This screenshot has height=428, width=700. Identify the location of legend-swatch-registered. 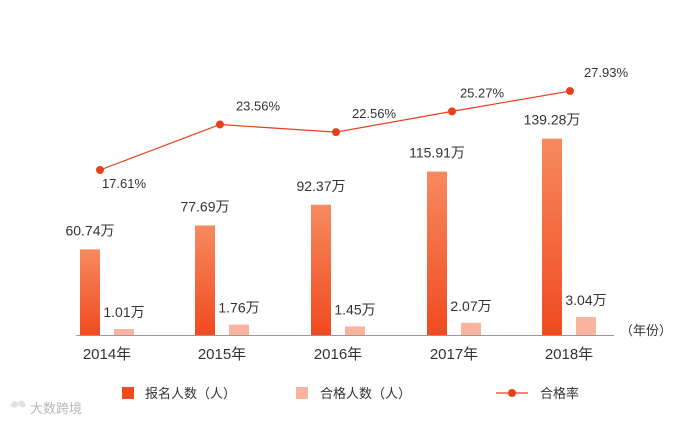
(128, 393).